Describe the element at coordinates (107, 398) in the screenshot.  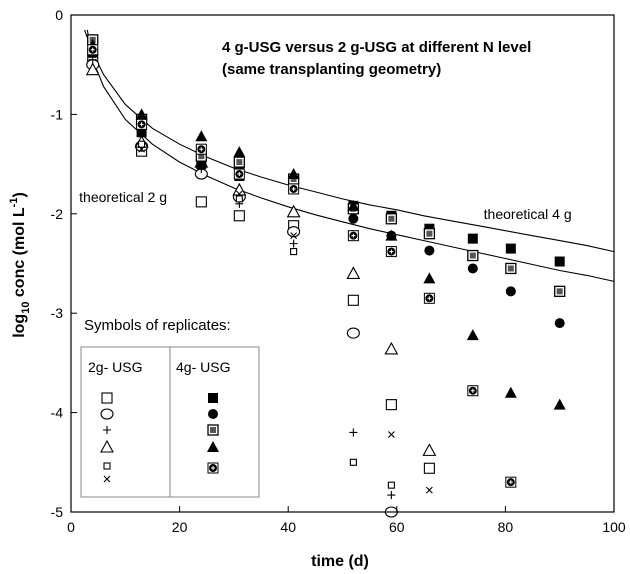
I see `legend-marker-square-open` at that location.